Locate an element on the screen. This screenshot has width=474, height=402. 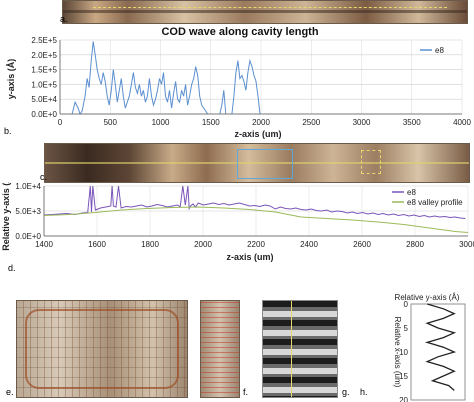
chart-b-title: COD wave along cavity length is located at coordinates (239, 32).